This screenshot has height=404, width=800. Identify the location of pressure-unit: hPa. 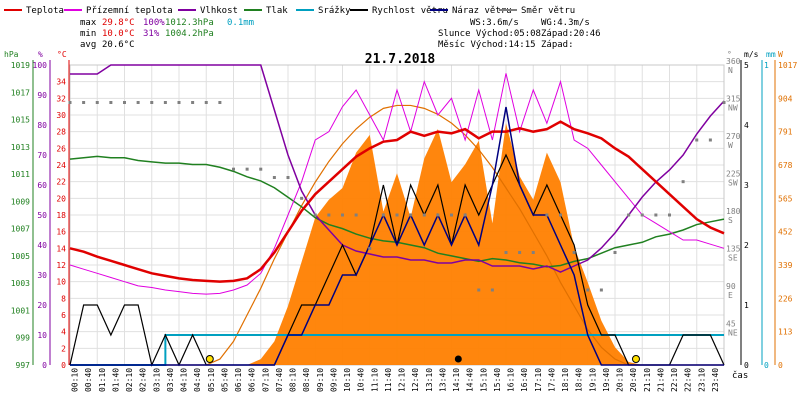
(11, 54).